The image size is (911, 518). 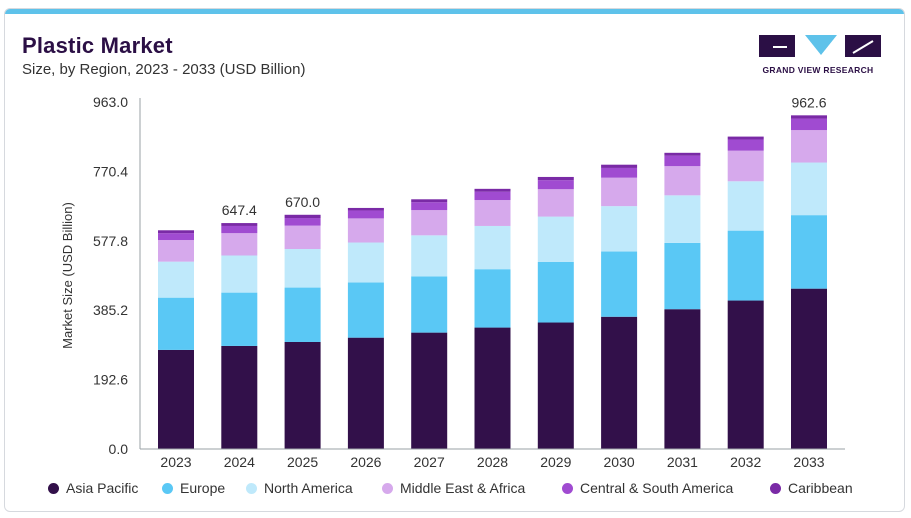 What do you see at coordinates (102, 488) in the screenshot?
I see `legend-label: Asia Pacific` at bounding box center [102, 488].